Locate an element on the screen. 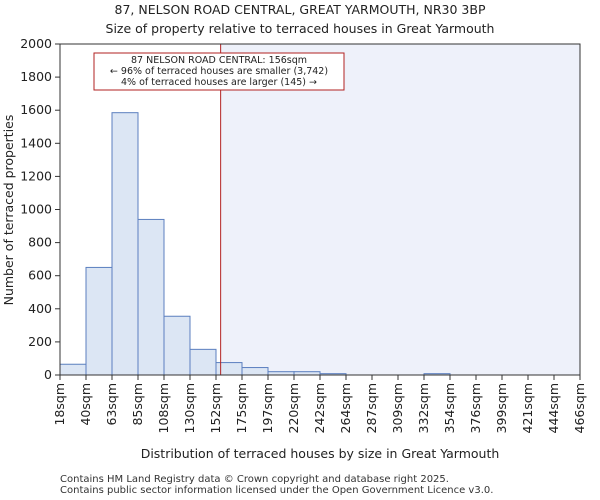 Image resolution: width=600 pixels, height=500 pixels. y-tick-label: 1400 is located at coordinates (36, 142).